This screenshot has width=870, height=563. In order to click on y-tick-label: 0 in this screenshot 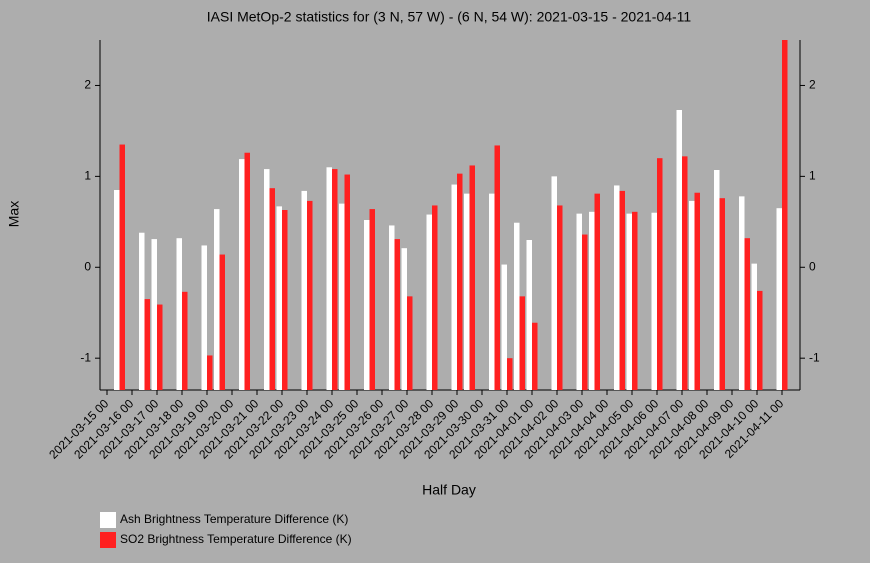, I will do `click(87, 266)`.